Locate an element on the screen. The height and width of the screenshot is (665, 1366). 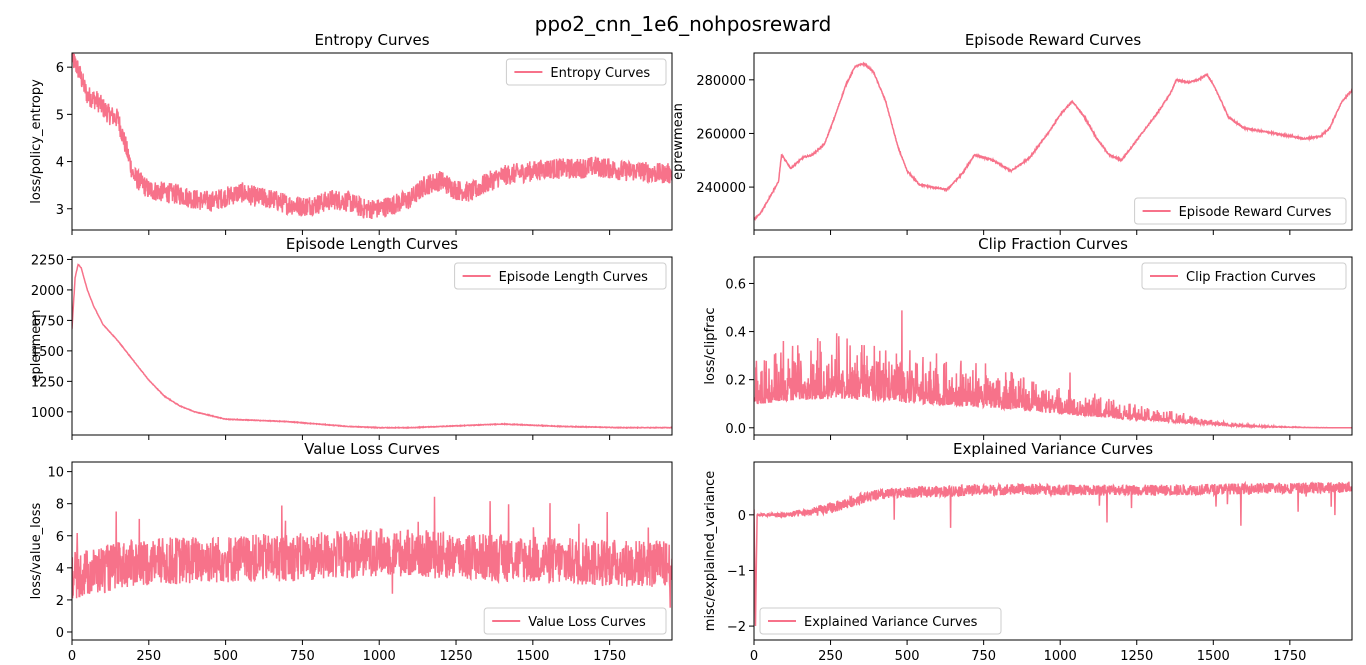
legend: Explained Variance Curves is located at coordinates (880, 621).